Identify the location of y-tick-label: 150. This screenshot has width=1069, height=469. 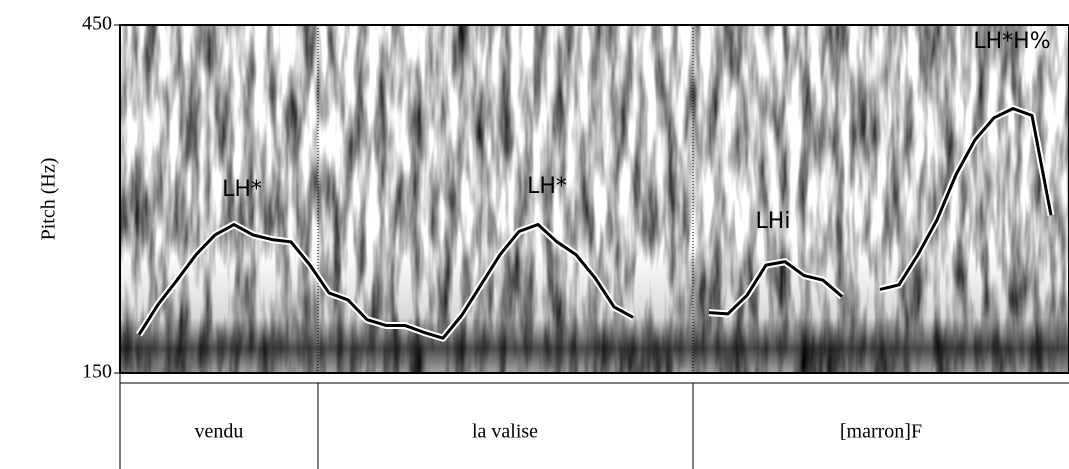
(97, 372).